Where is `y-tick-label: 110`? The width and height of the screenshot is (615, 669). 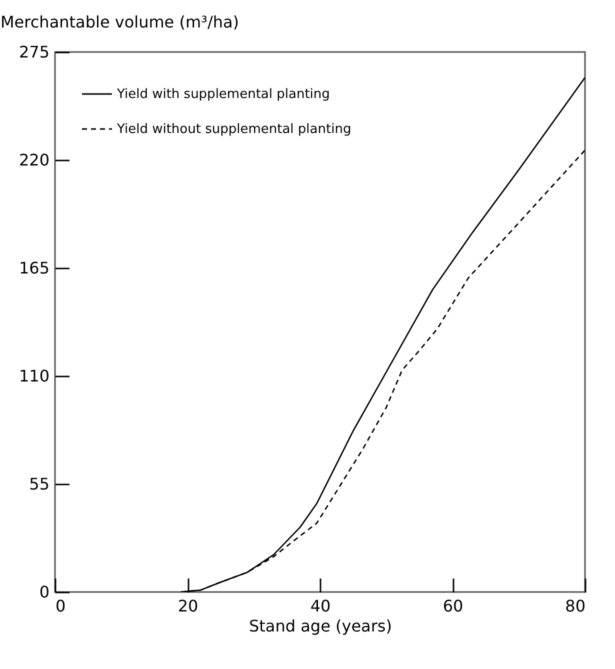 y-tick-label: 110 is located at coordinates (34, 376).